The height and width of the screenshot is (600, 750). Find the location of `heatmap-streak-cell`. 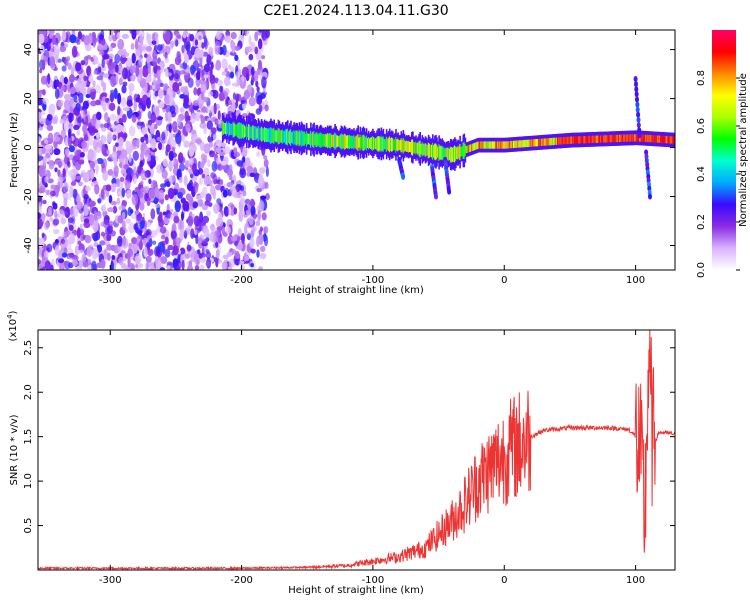

heatmap-streak-cell is located at coordinates (403, 176).